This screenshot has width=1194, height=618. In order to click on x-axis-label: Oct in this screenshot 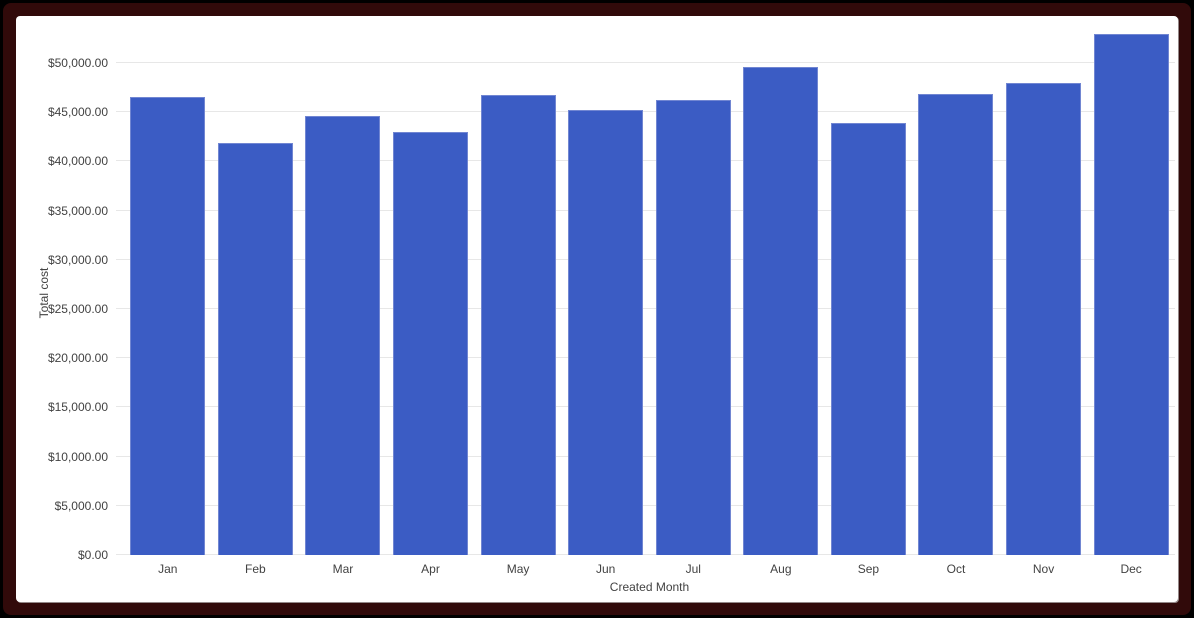, I will do `click(956, 569)`.